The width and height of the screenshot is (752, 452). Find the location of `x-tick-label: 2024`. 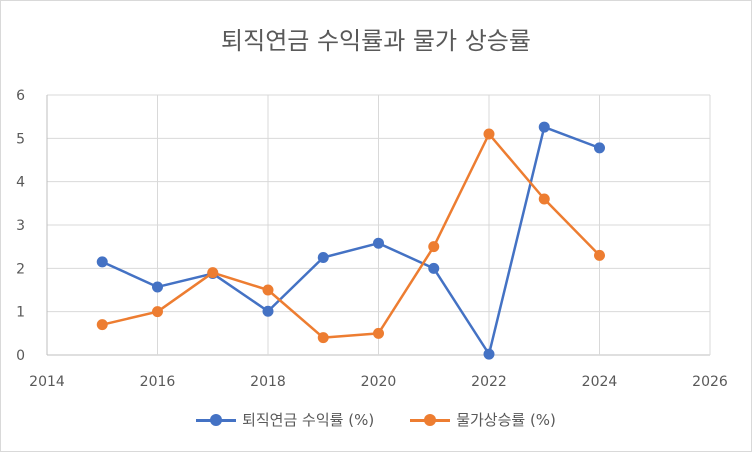

x-tick-label: 2024 is located at coordinates (600, 382).